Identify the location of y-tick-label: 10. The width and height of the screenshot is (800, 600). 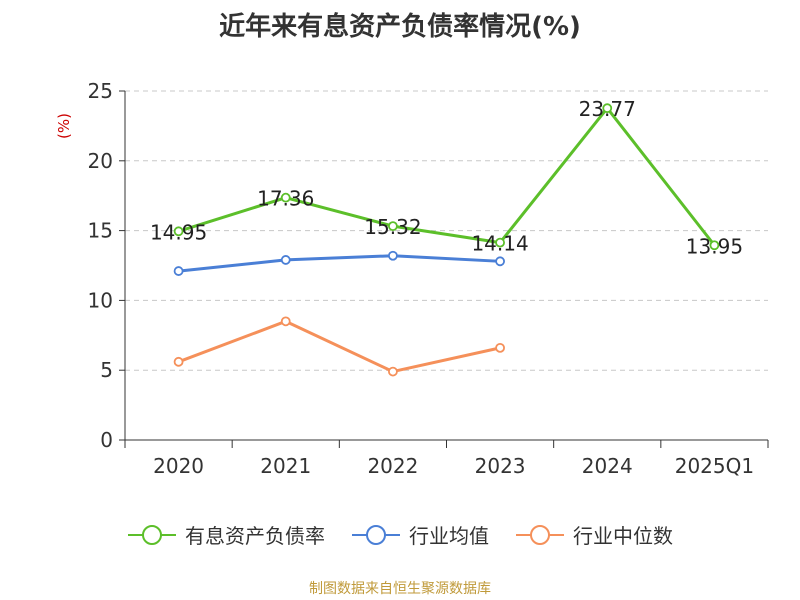
(100, 300).